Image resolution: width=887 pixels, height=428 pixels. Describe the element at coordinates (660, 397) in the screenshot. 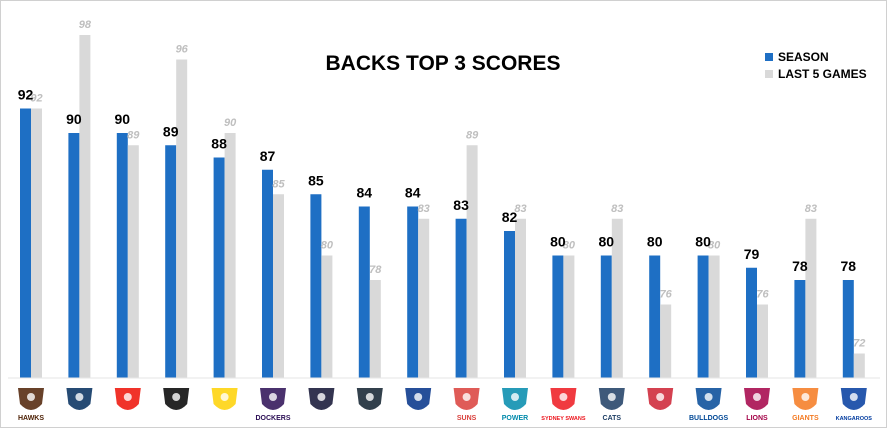

I see `bomber-icon-dot` at that location.